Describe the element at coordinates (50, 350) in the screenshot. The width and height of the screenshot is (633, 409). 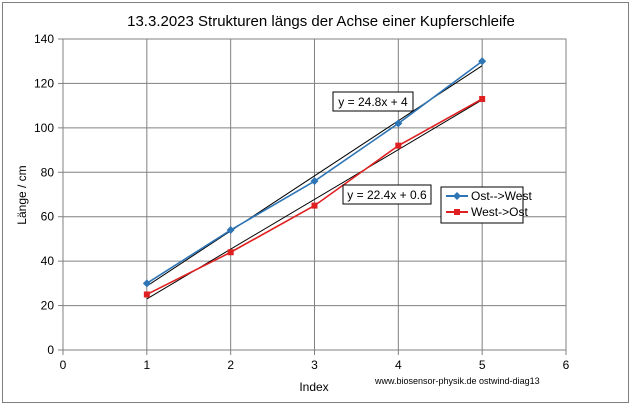
I see `y-tick-label: 0` at that location.